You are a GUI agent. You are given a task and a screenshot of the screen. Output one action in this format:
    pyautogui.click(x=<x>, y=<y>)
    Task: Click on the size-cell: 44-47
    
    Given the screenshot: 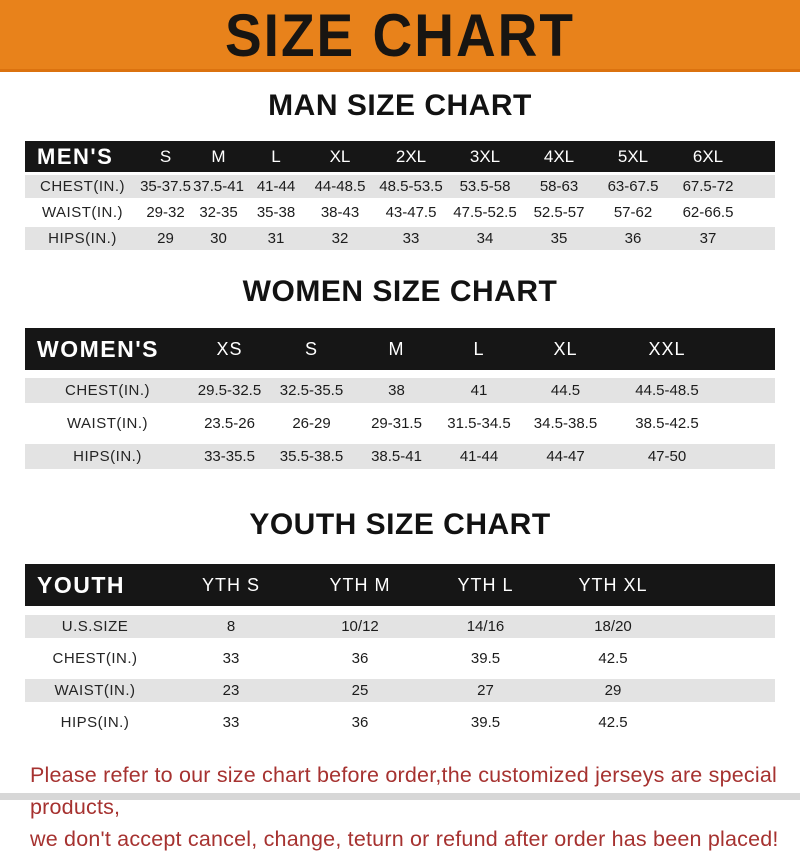 What is the action you would take?
    pyautogui.click(x=565, y=456)
    